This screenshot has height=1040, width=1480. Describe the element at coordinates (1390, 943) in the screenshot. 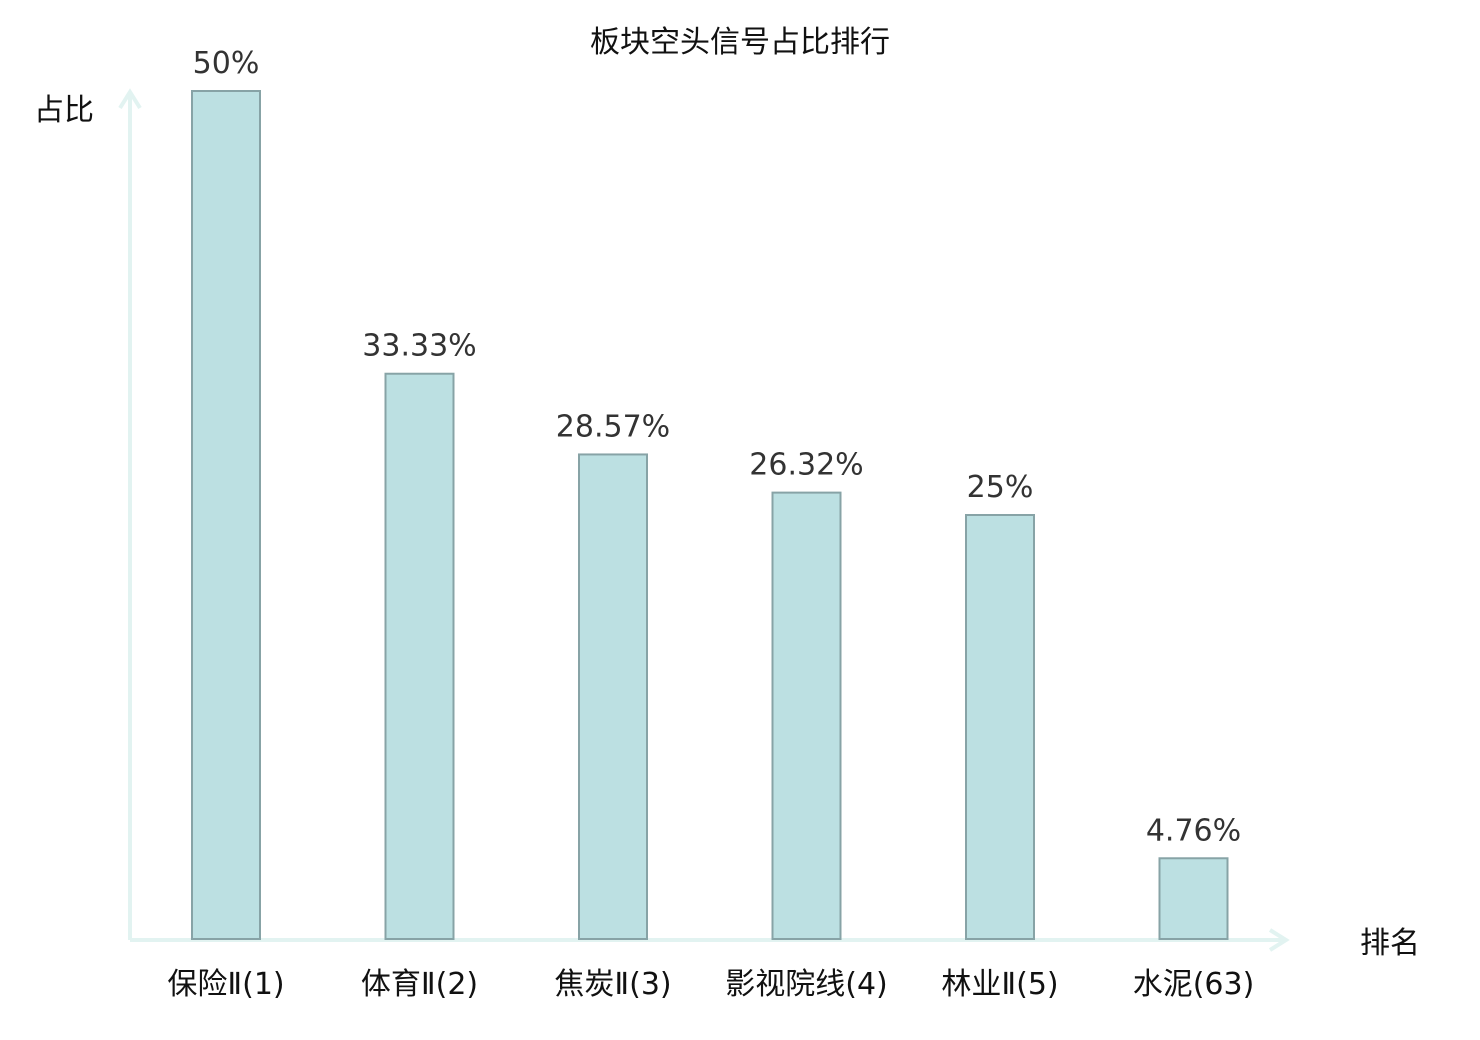

I see `x-axis-label: 排名` at that location.